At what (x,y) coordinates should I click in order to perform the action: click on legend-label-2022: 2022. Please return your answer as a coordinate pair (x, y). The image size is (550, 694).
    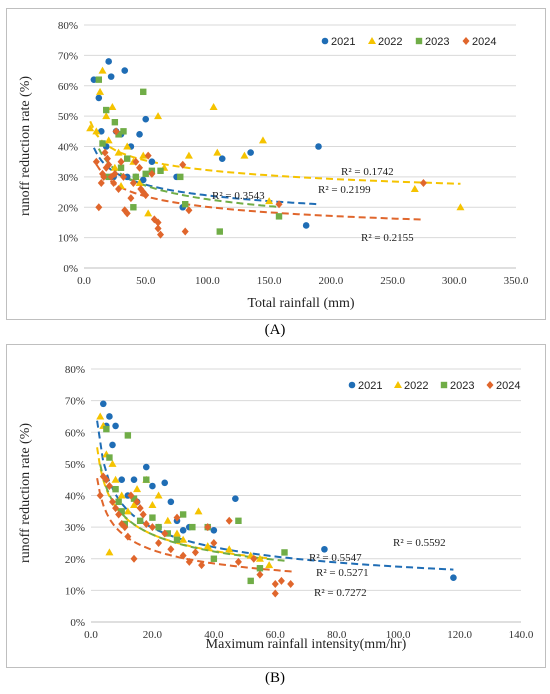
    Looking at the image, I should click on (416, 386).